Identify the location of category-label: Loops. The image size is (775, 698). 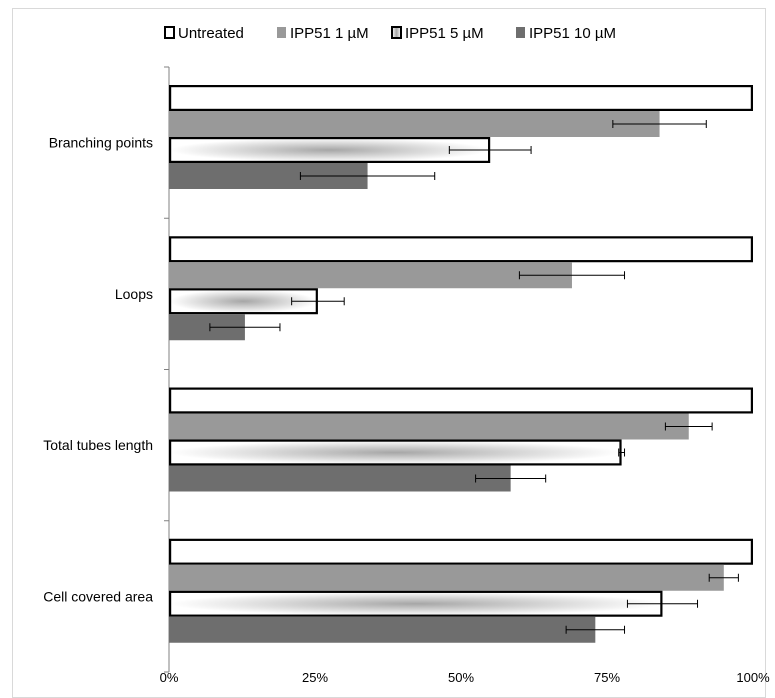
(134, 294).